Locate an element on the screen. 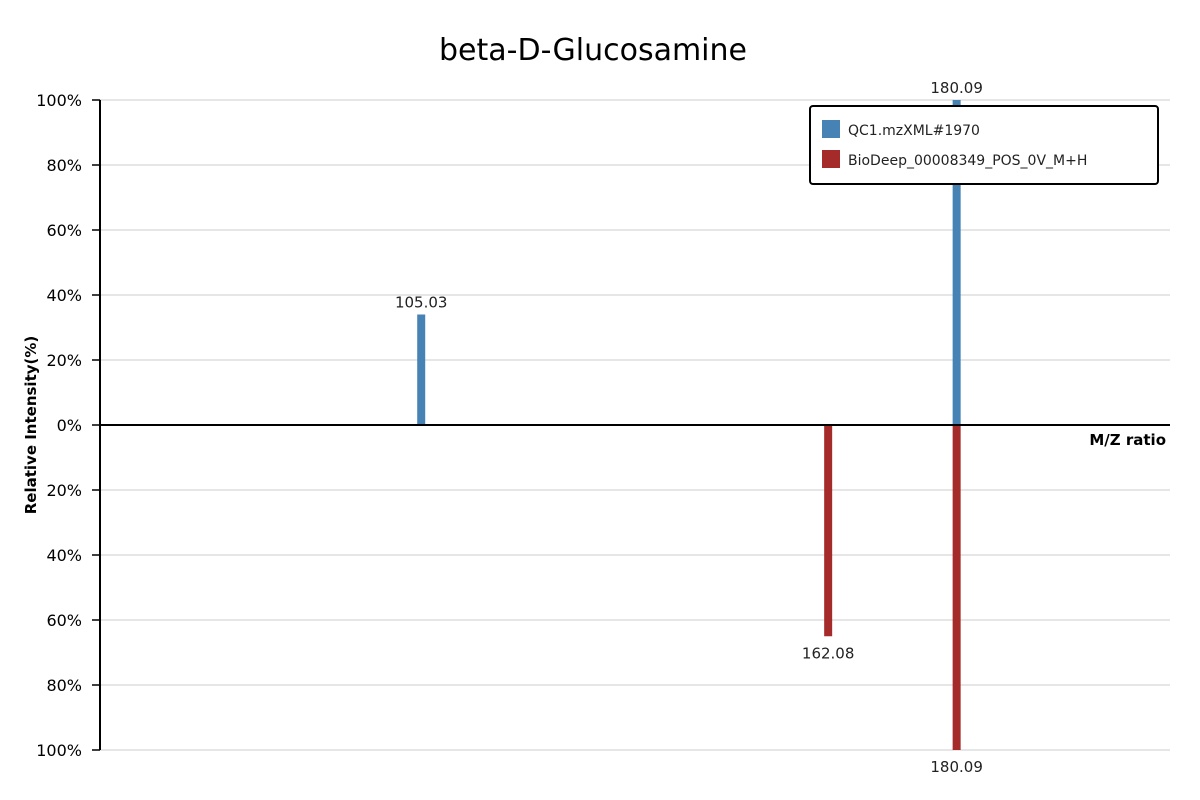 The width and height of the screenshot is (1200, 800). x-axis-label: M/Z ratio is located at coordinates (1127, 440).